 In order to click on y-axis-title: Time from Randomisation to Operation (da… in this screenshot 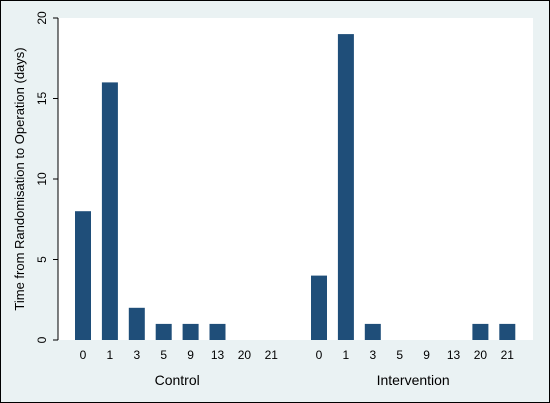, I will do `click(19, 178)`.